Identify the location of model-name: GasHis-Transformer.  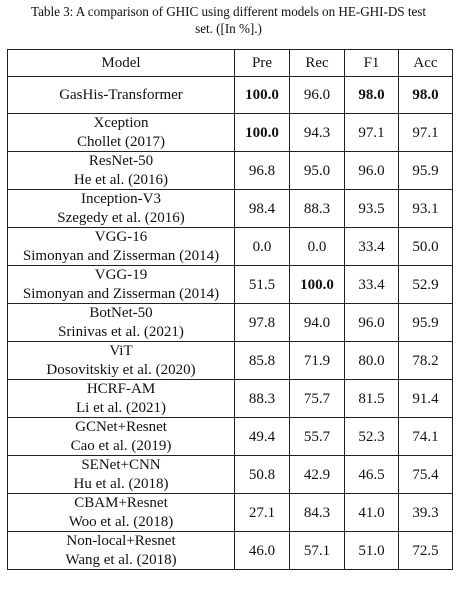
(121, 95).